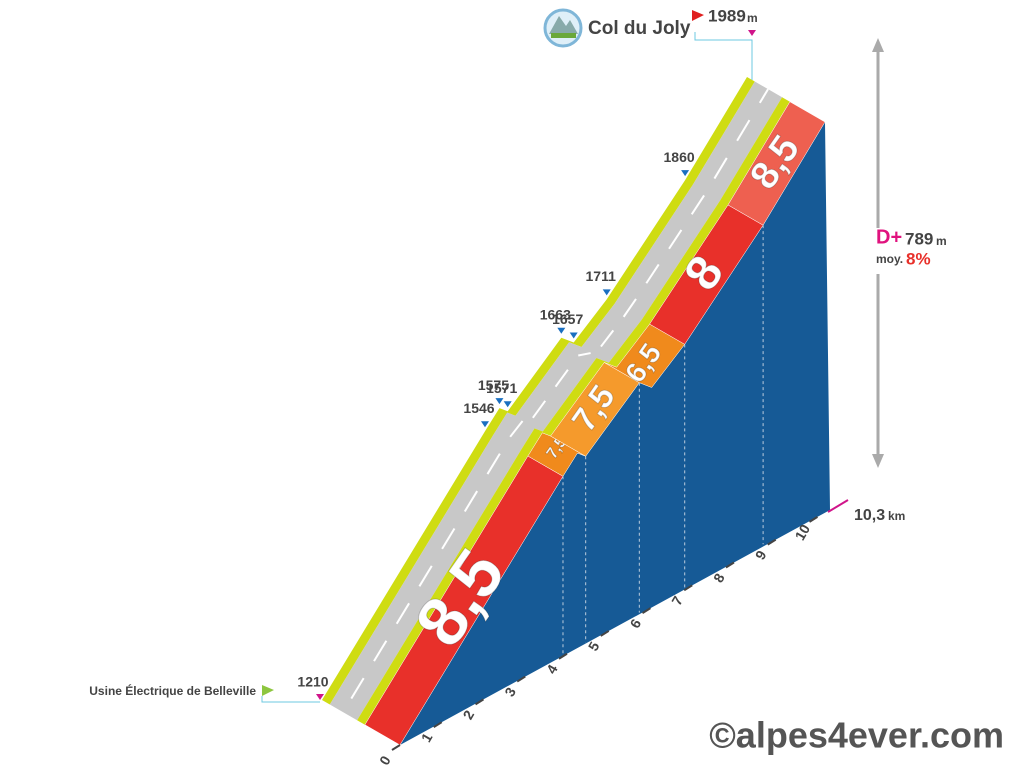 The height and width of the screenshot is (768, 1024). I want to click on watermark: ©alpes4ever.com, so click(856, 735).